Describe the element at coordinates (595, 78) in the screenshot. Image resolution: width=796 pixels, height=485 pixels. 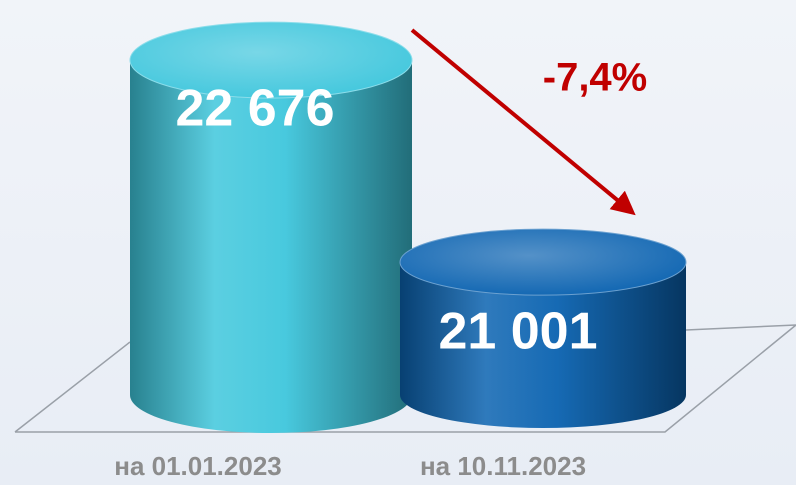
I see `change-annotation: -7,4%` at that location.